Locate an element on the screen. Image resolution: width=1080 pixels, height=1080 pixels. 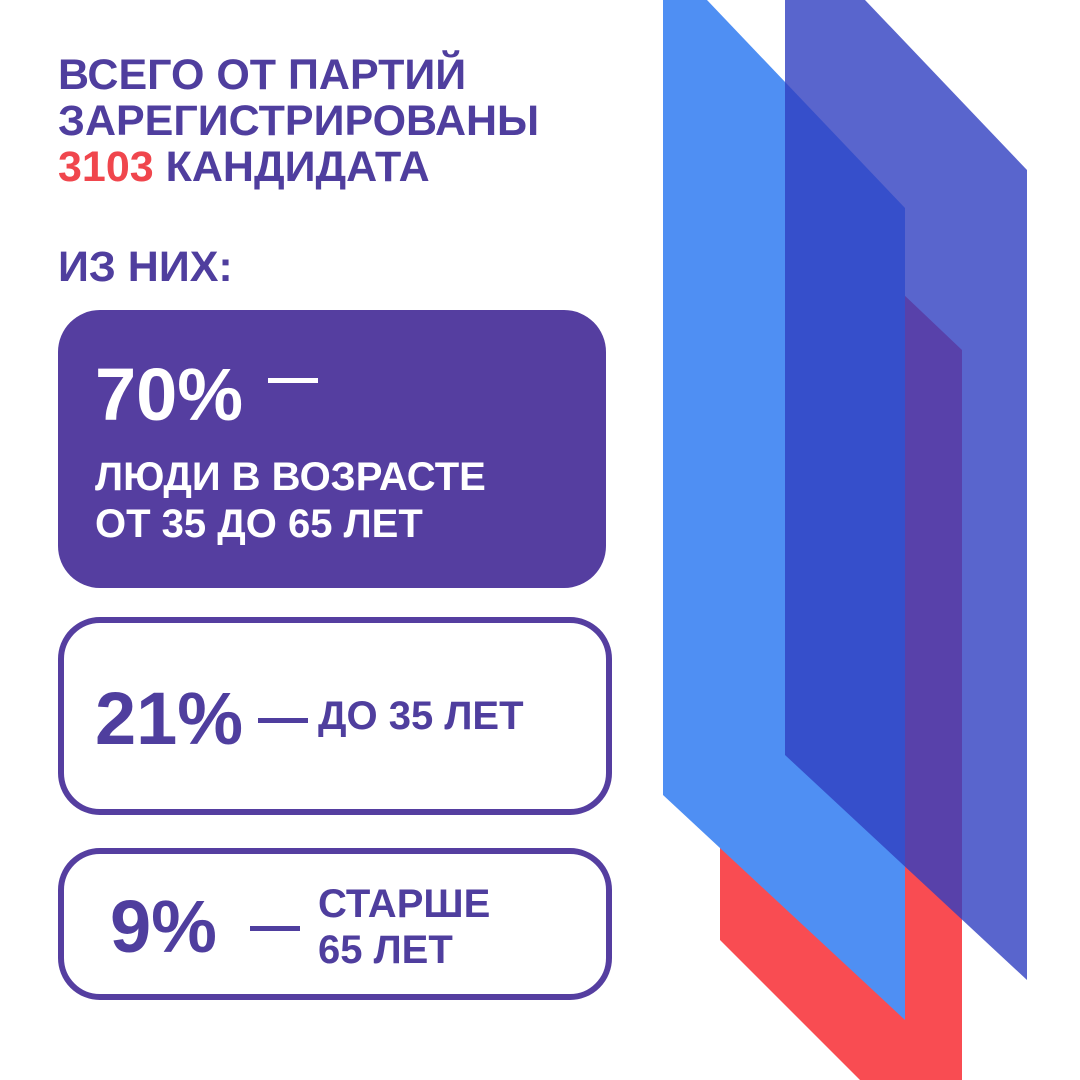
header-line: ЗАРЕГИСТРИРОВАНЫ is located at coordinates (299, 121).